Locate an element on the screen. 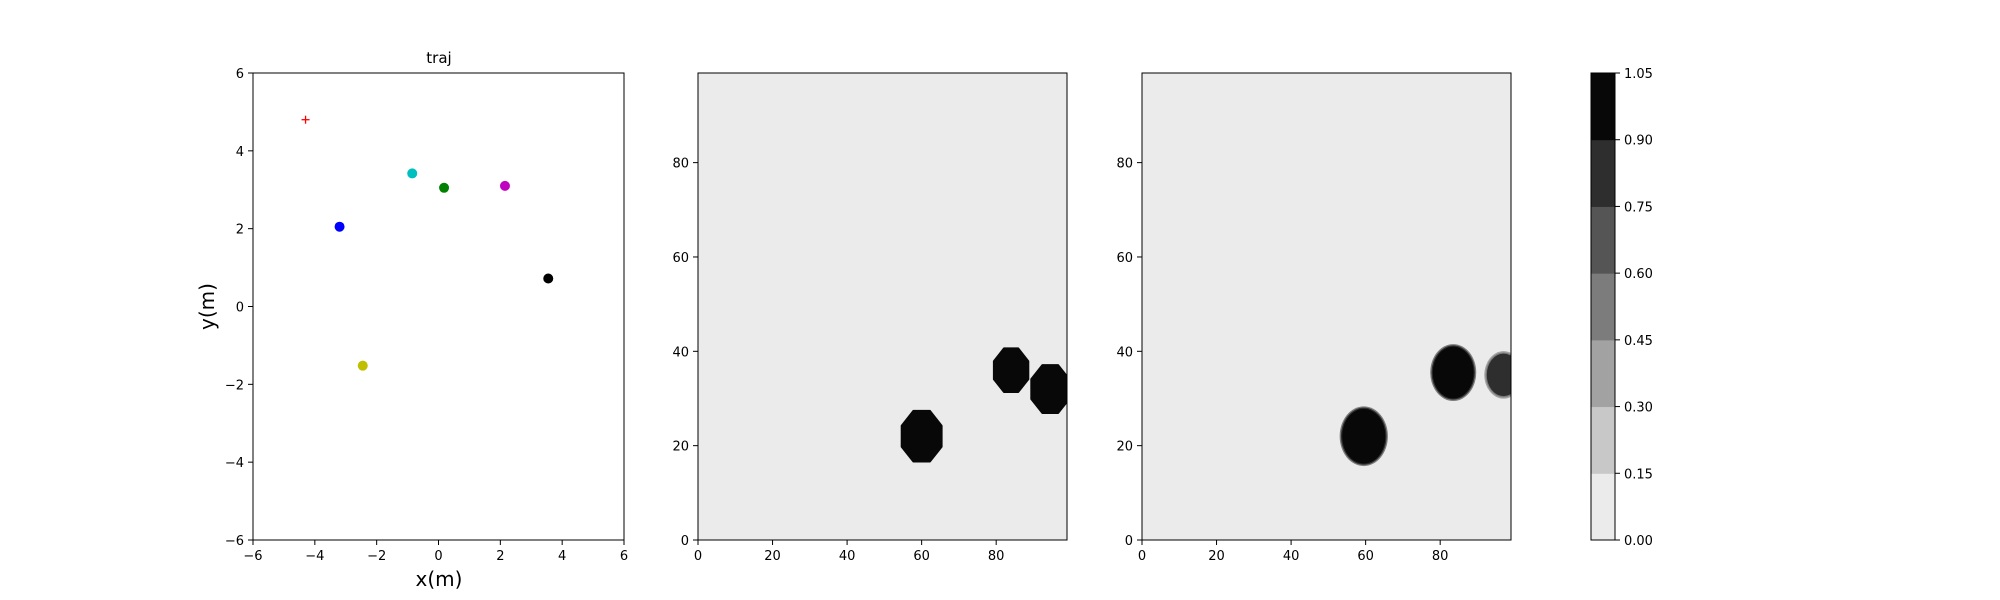 The width and height of the screenshot is (2000, 600). colorbar-levels is located at coordinates (1603, 307).